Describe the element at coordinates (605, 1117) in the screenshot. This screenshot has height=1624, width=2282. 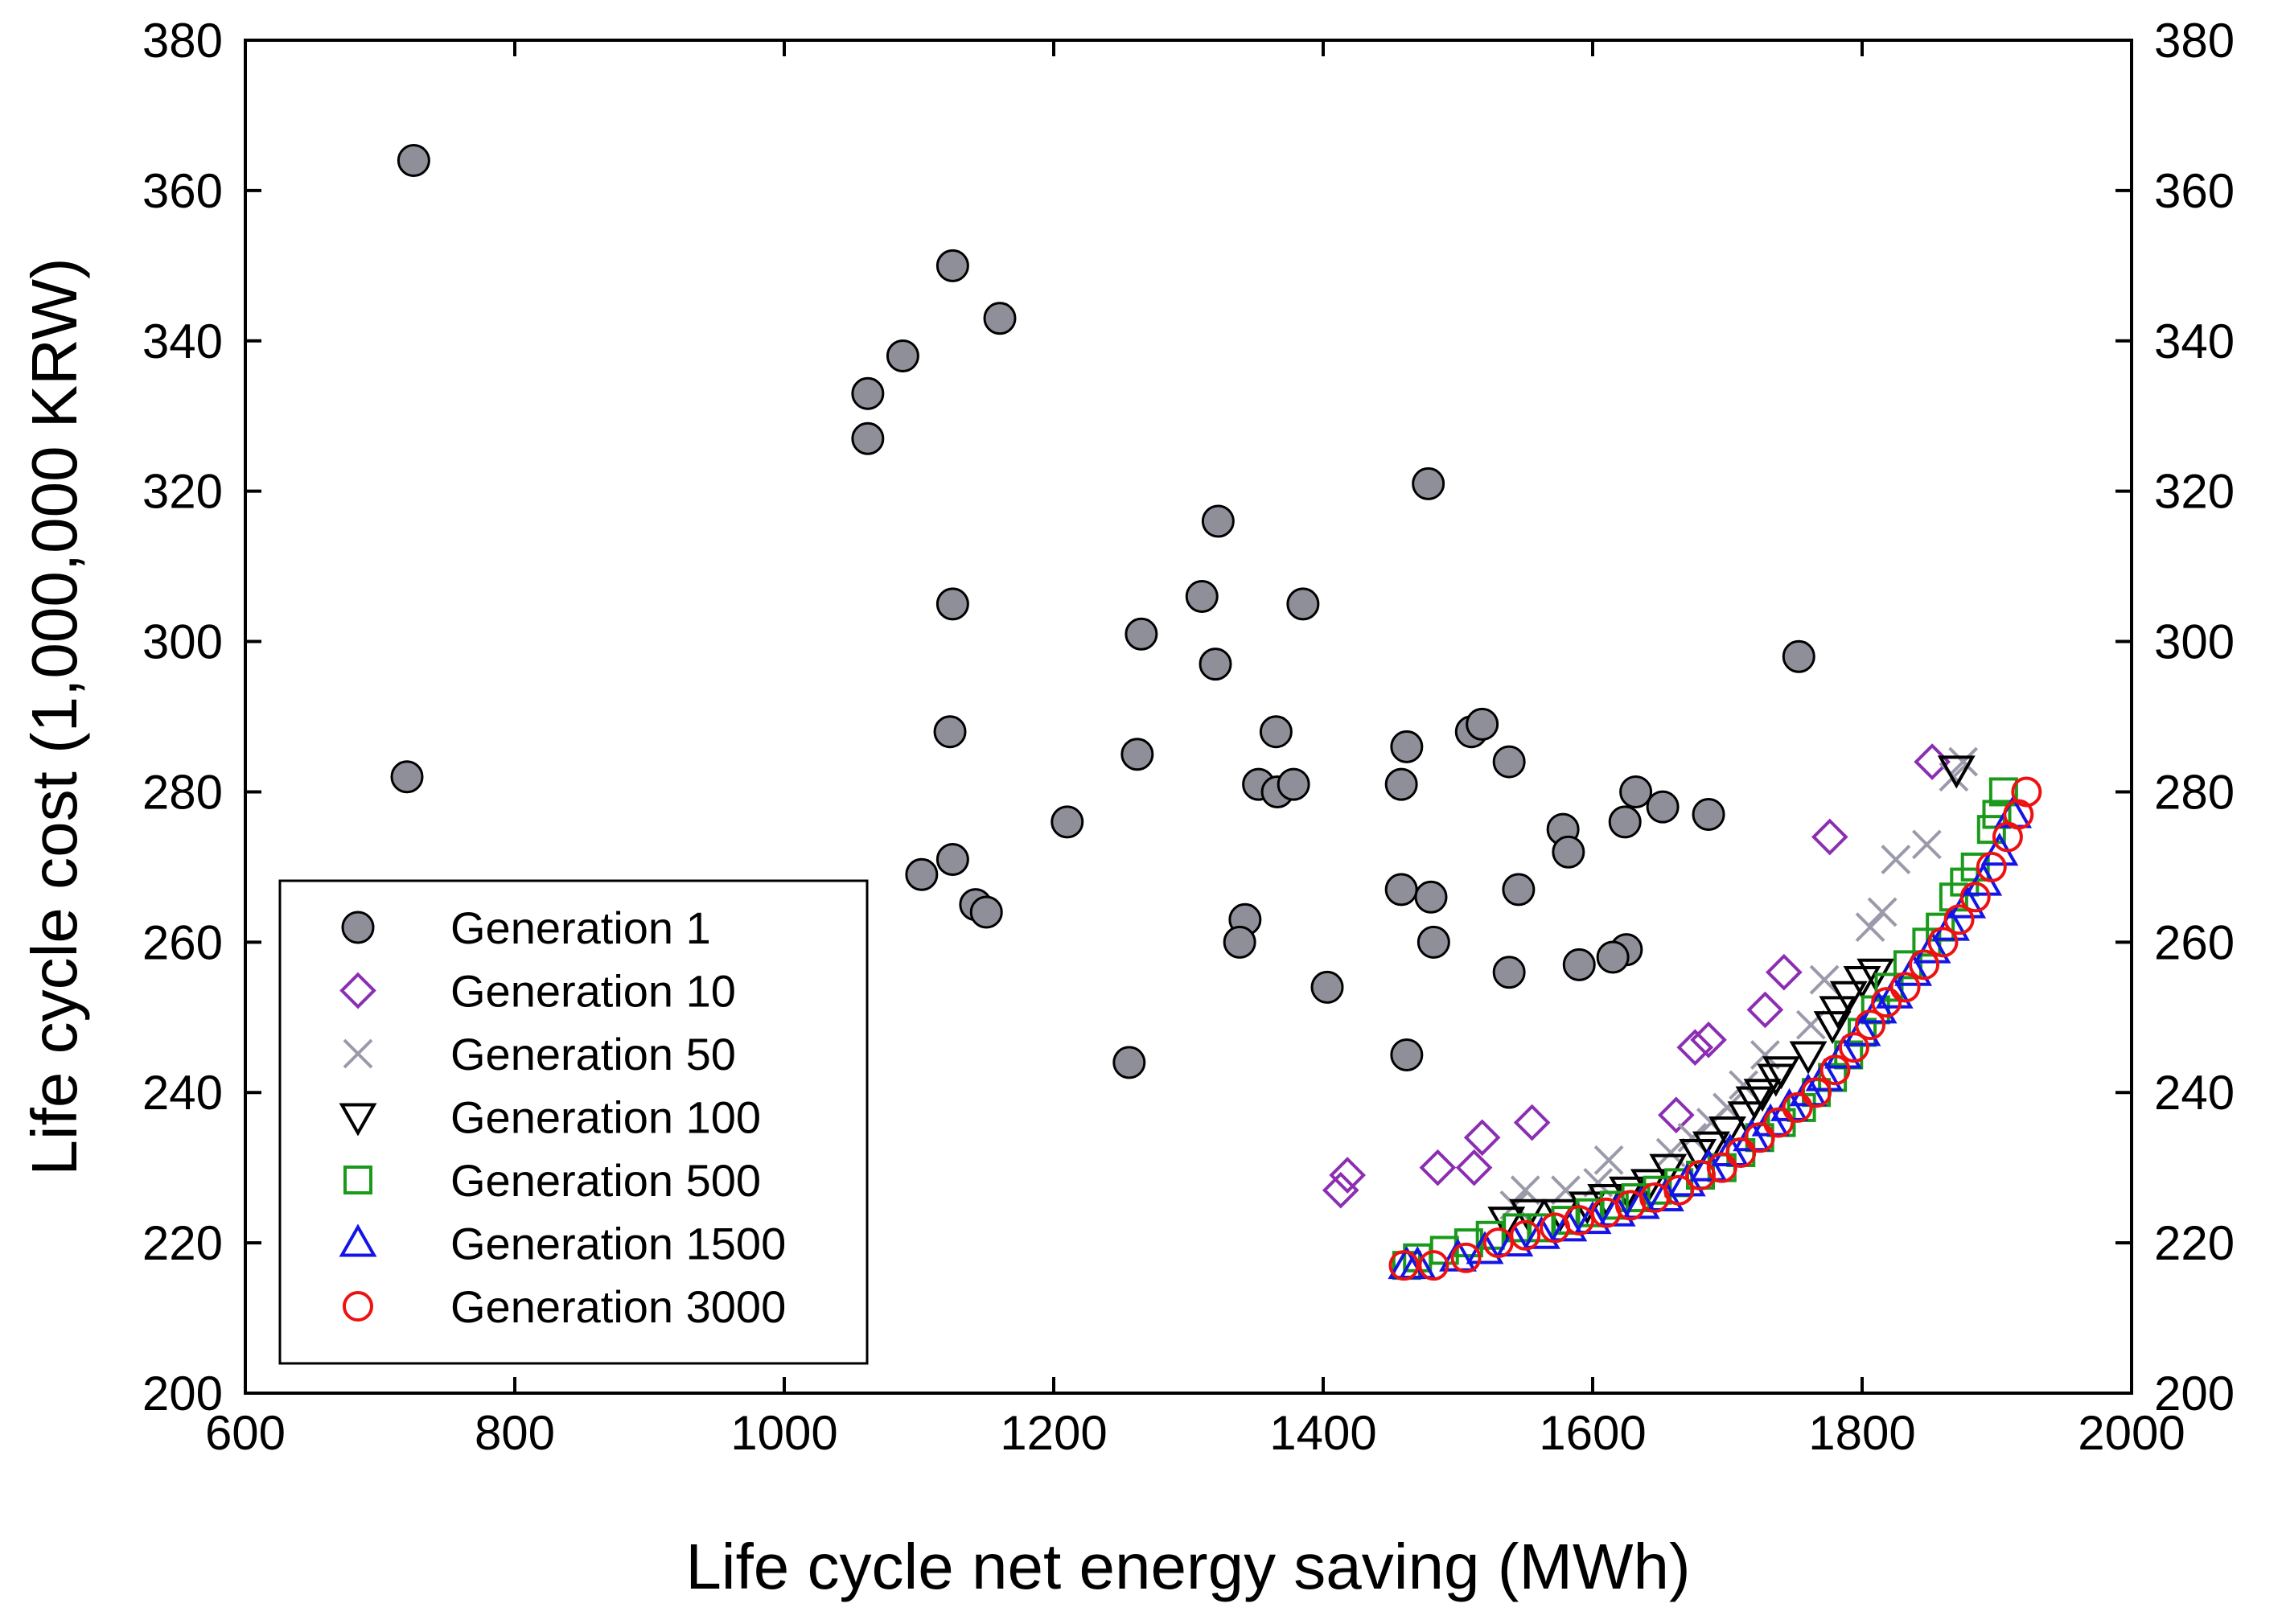
I see `legend-label: Generation 100` at that location.